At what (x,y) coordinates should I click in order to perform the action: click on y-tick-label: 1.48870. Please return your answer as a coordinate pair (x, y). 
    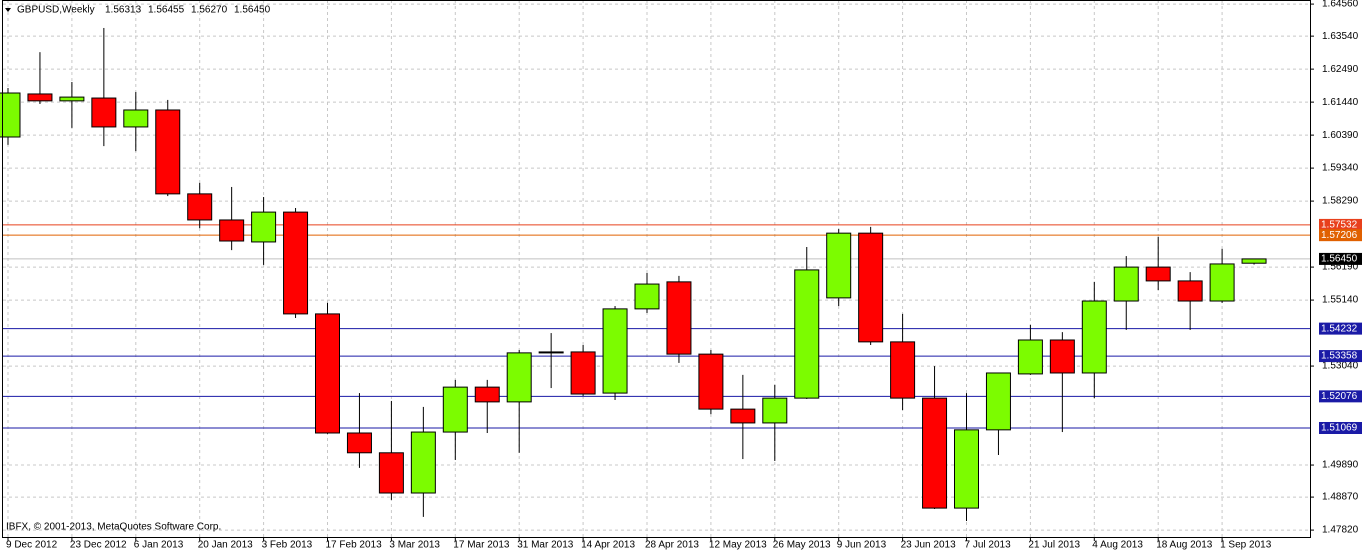
    Looking at the image, I should click on (1340, 497).